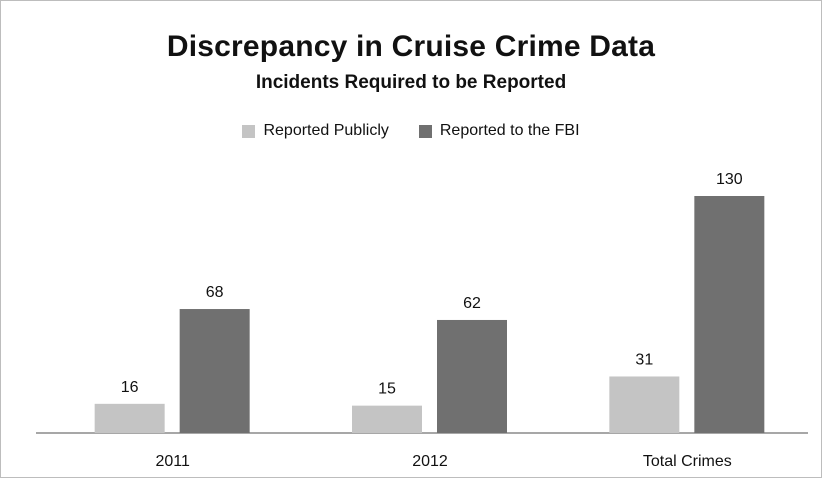  Describe the element at coordinates (130, 387) in the screenshot. I see `data-label-reported-publicly-0: 16` at that location.